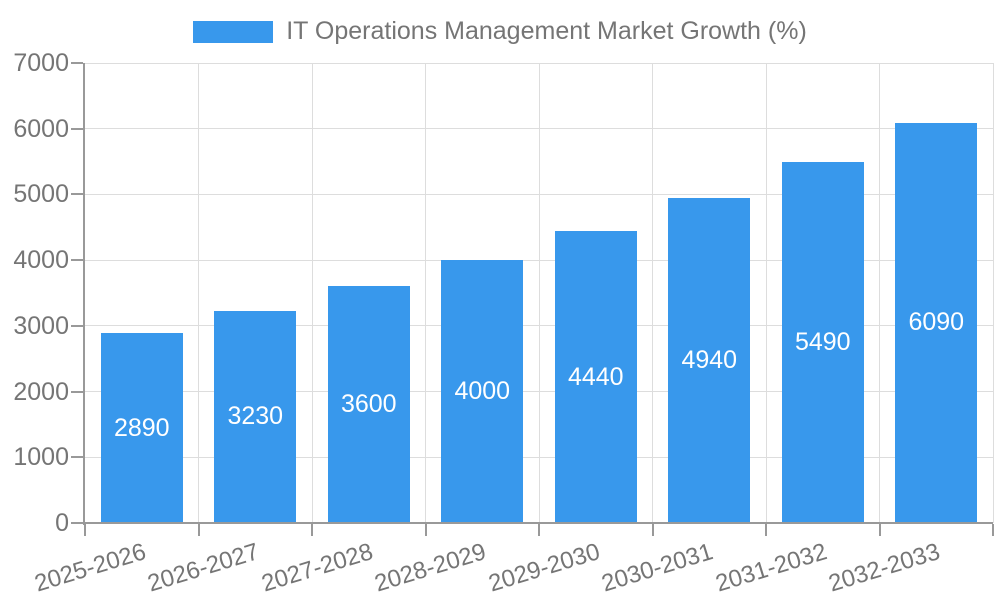 The image size is (1000, 600). What do you see at coordinates (41, 325) in the screenshot?
I see `y-axis-tick-label: 3000` at bounding box center [41, 325].